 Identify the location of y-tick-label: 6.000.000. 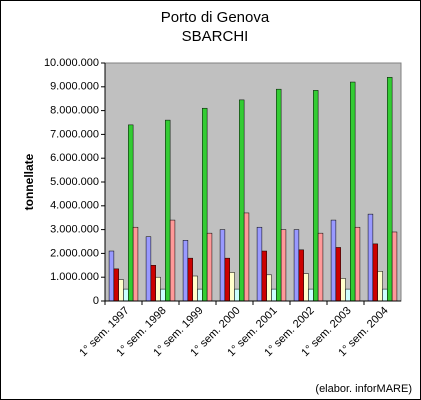
(74, 158).